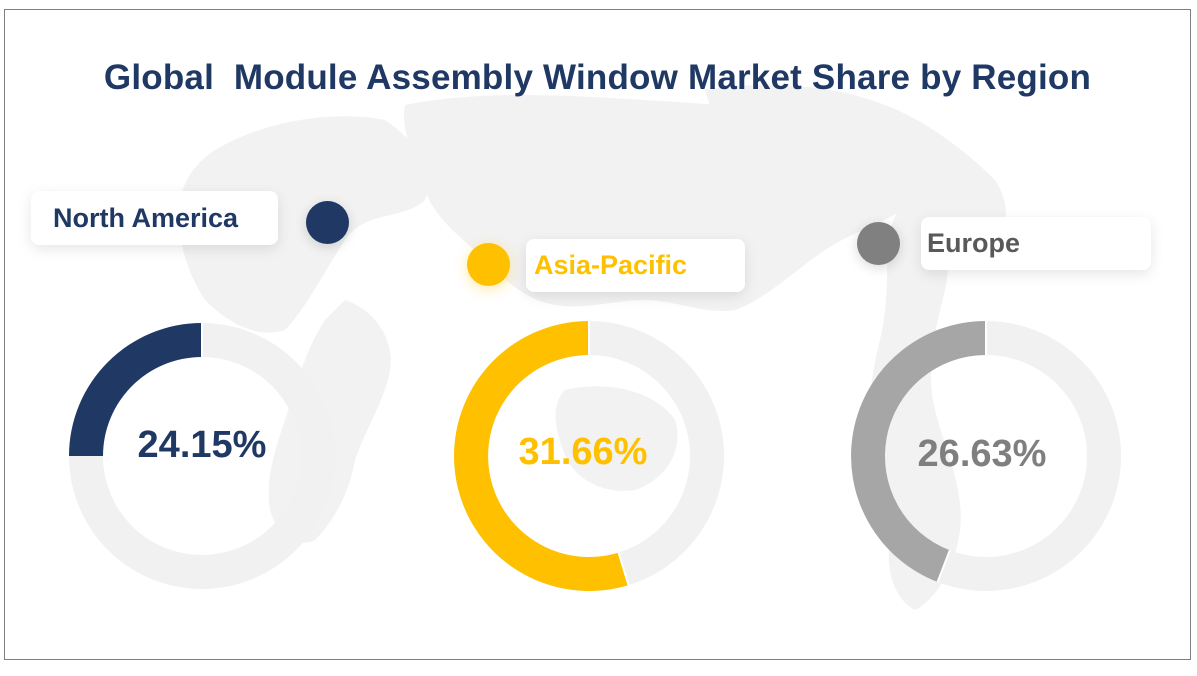  Describe the element at coordinates (583, 452) in the screenshot. I see `value-asia-pacific: 31.66%` at that location.